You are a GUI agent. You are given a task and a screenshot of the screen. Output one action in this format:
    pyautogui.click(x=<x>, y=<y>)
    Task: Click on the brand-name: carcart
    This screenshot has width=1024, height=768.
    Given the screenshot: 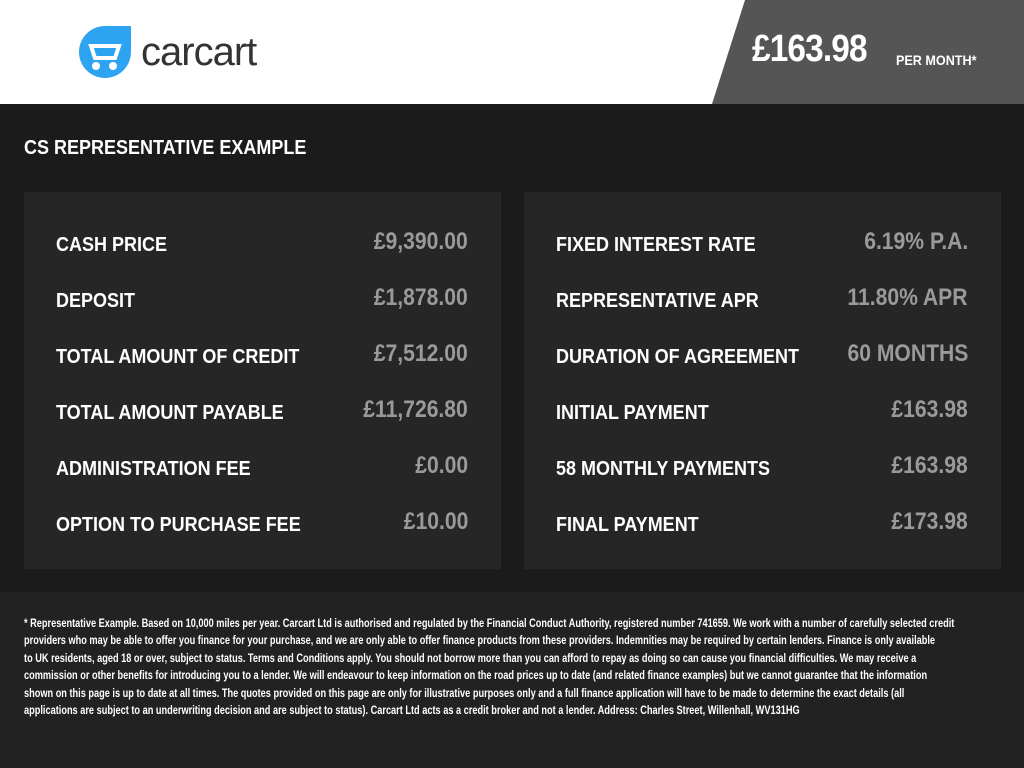 What is the action you would take?
    pyautogui.click(x=199, y=51)
    